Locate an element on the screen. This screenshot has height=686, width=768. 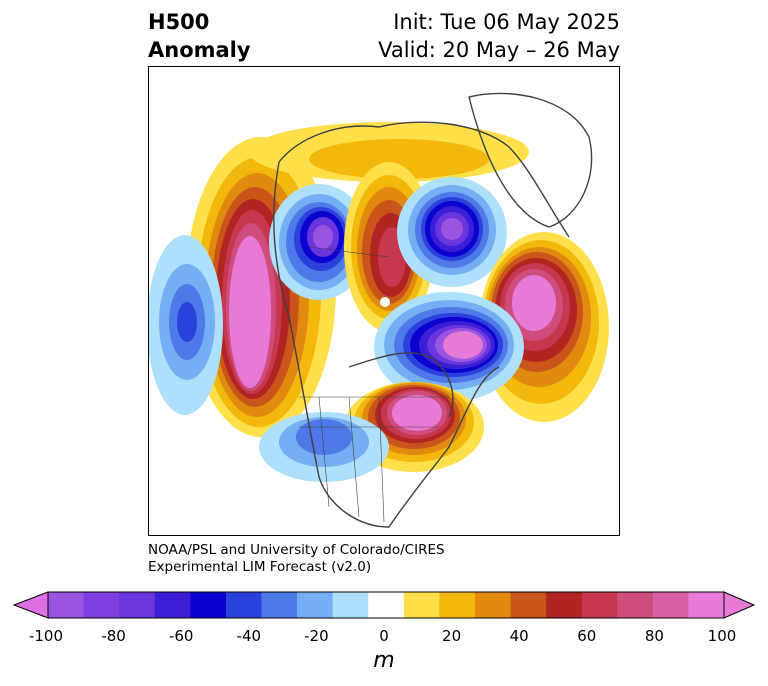
init-date: Init: Tue 06 May 2025 is located at coordinates (506, 22).